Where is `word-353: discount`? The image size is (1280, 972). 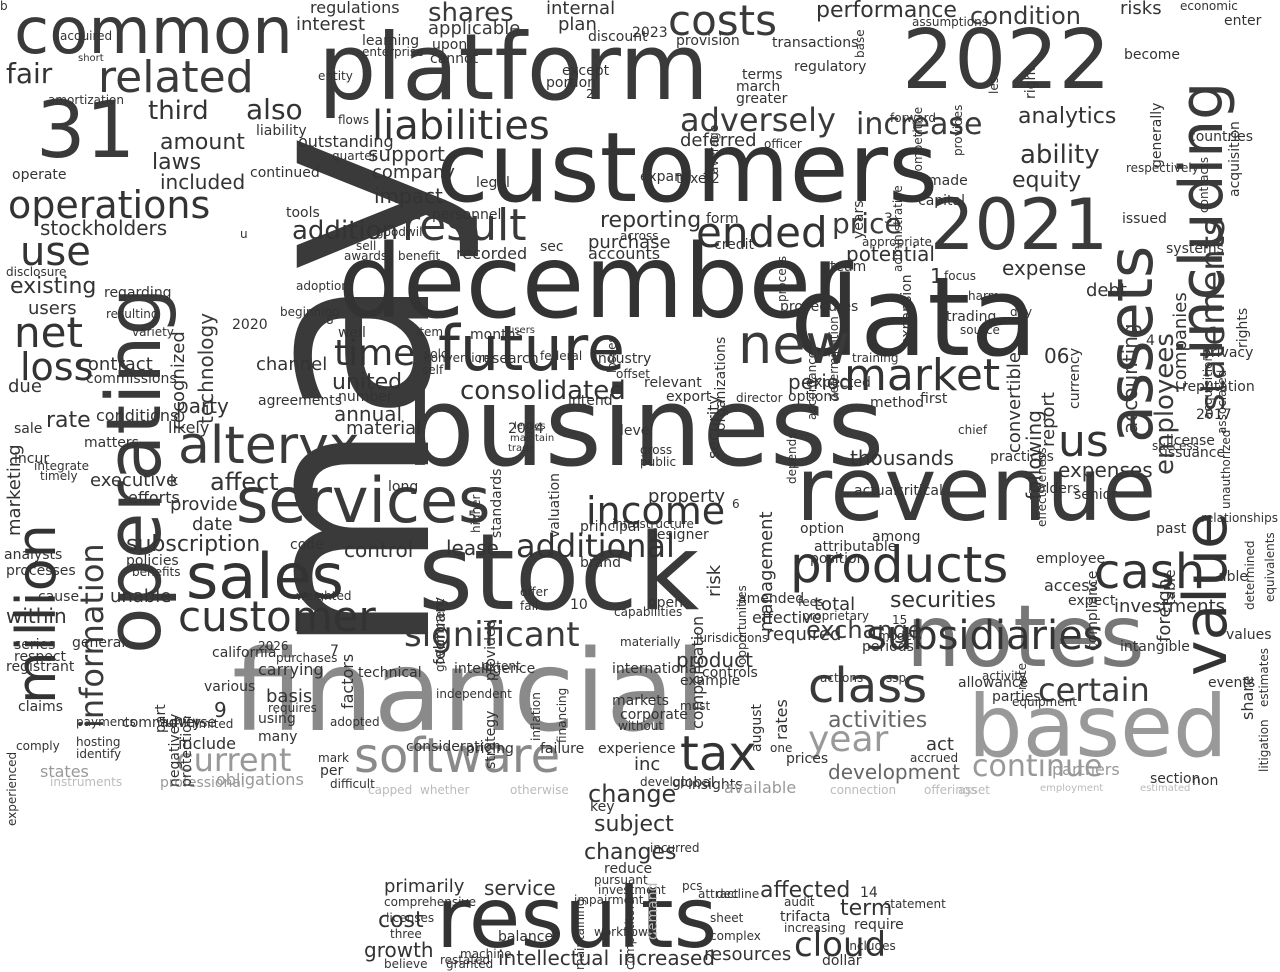
word-353: discount is located at coordinates (618, 37).